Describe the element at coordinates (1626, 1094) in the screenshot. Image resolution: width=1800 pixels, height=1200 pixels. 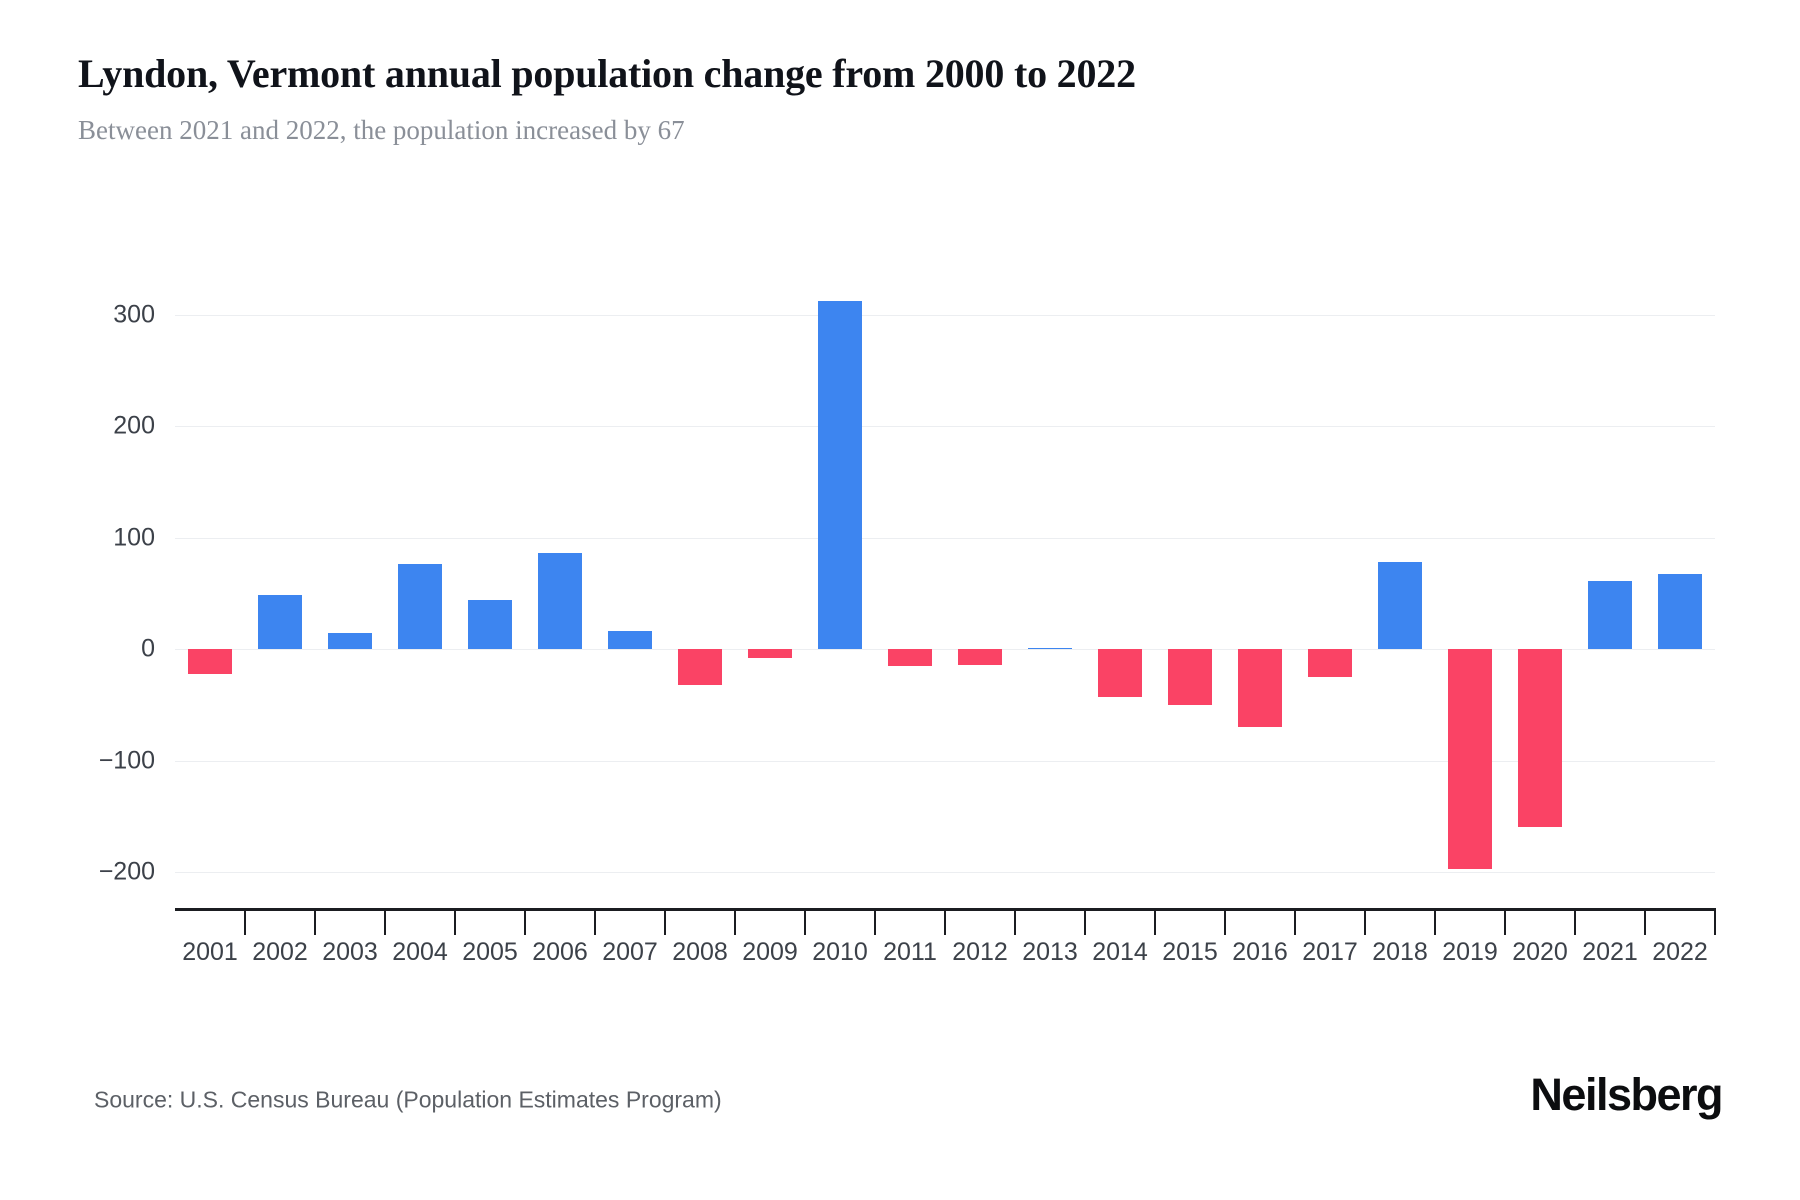
I see `brand-logo: Neilsberg` at that location.